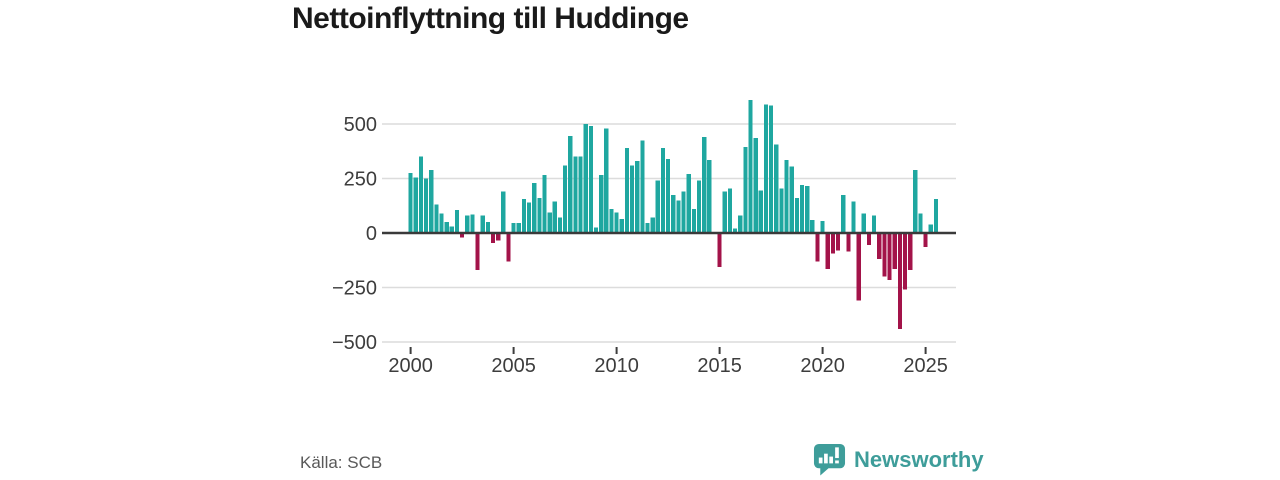 Image resolution: width=1280 pixels, height=480 pixels. I want to click on bar-2022-Q3, so click(874, 224).